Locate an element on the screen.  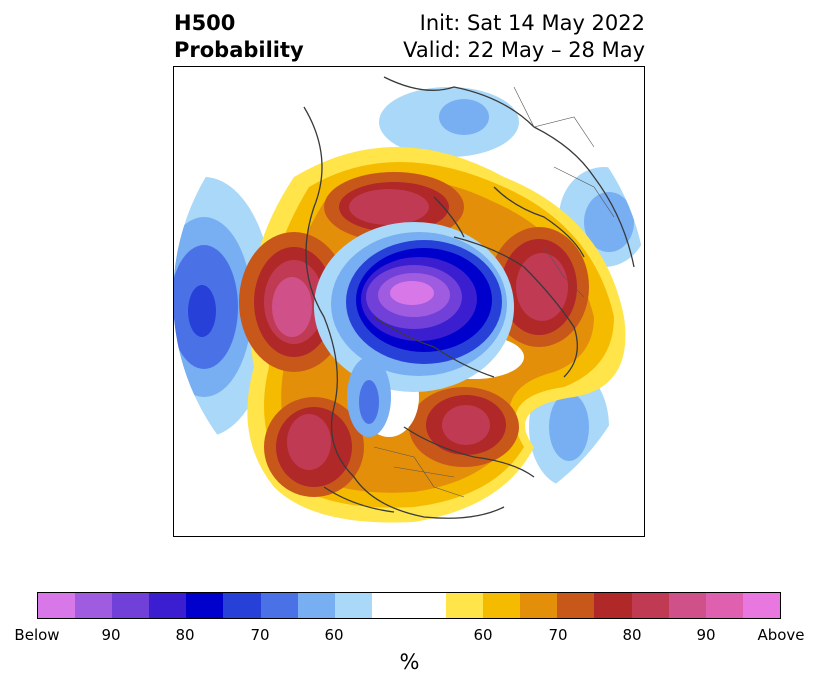
below-region-southeast-core is located at coordinates (569, 427).